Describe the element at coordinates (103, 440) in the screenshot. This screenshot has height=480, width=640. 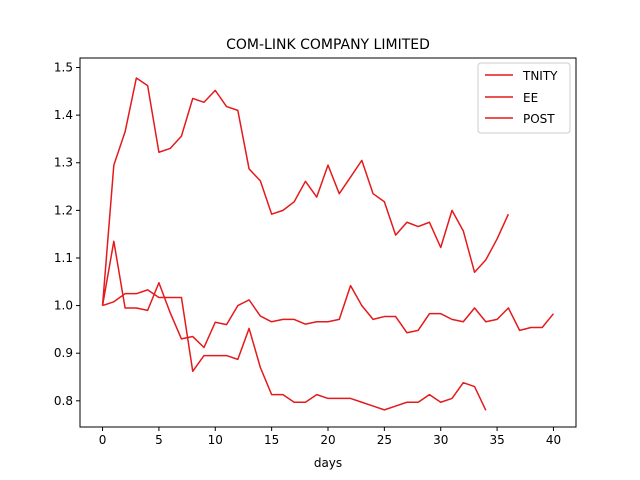
I see `x-tick-label: 0` at that location.